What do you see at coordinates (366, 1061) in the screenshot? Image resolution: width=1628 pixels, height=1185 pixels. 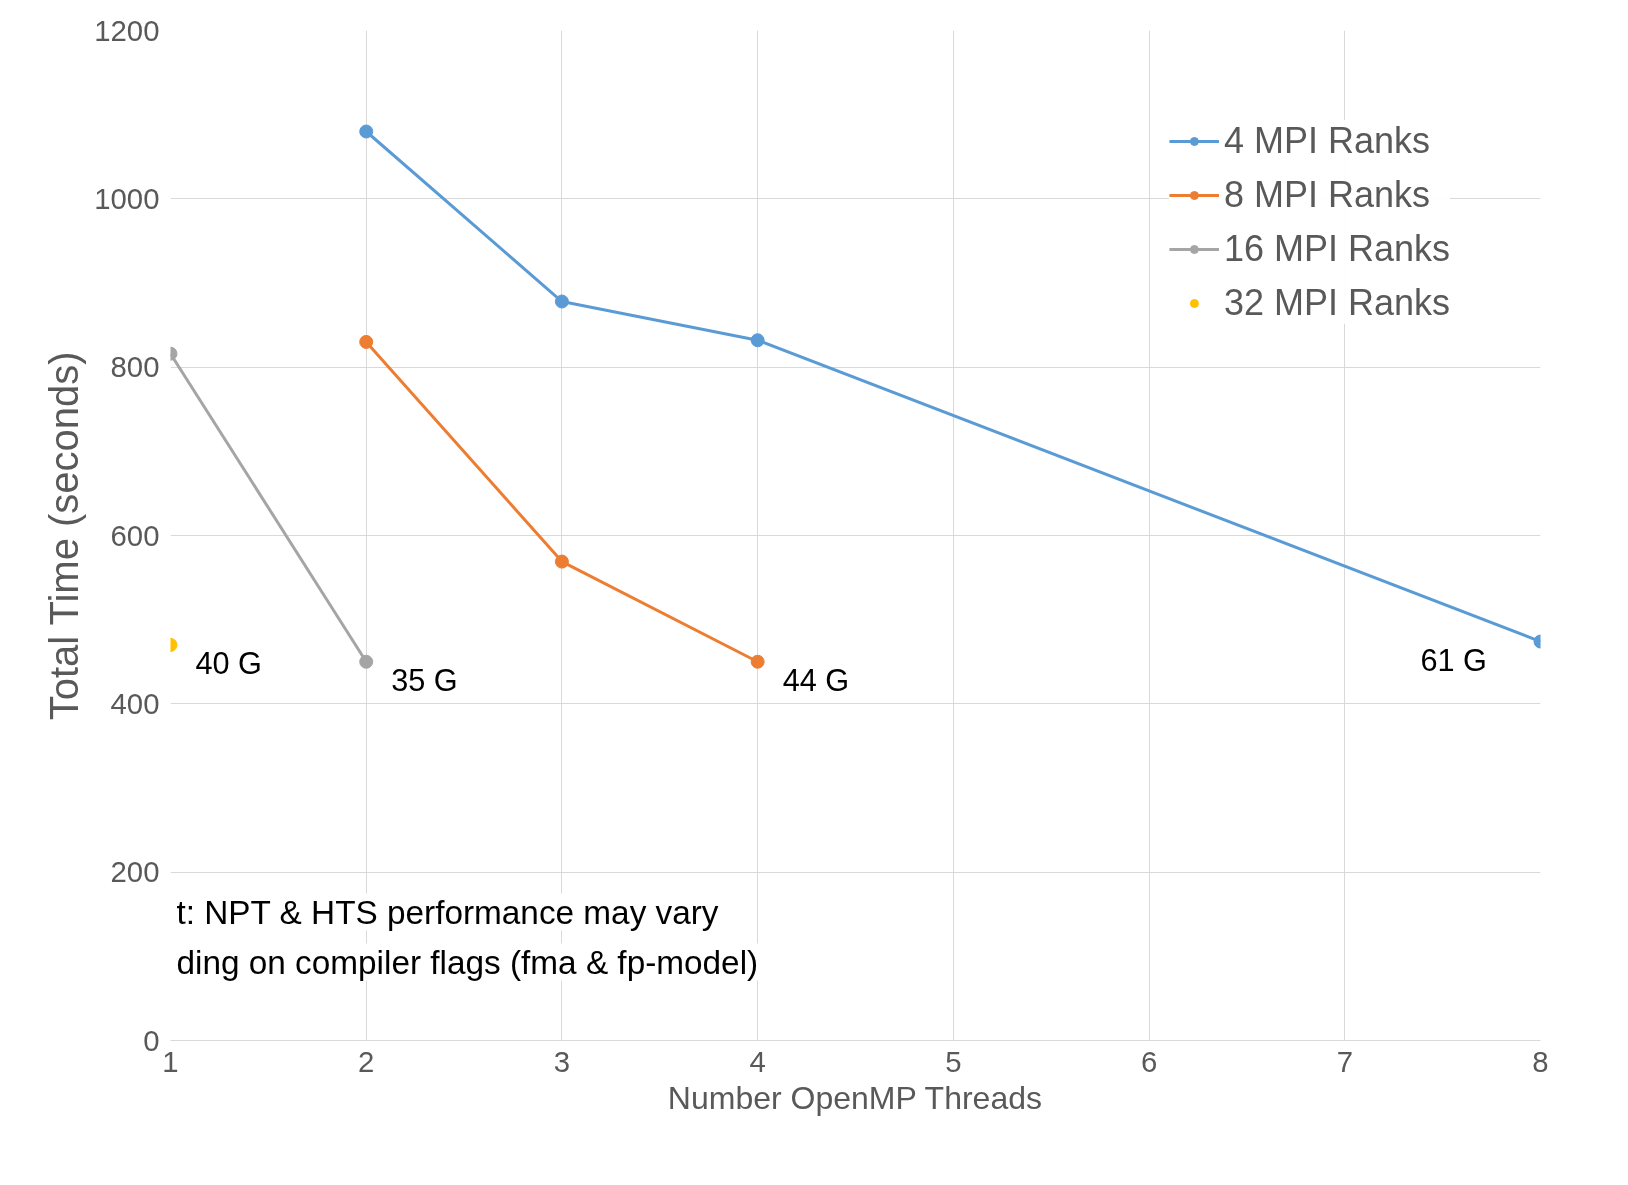 I see `x-tick-label: 2` at bounding box center [366, 1061].